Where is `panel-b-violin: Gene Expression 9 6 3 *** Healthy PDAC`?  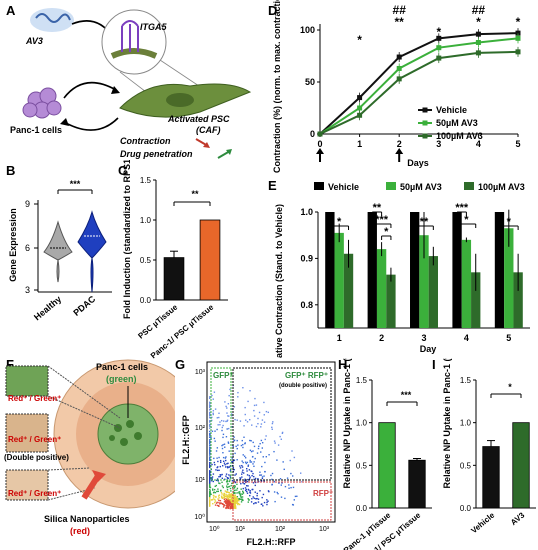 panel-b-violin: Gene Expression 9 6 3 *** Healthy PDAC is located at coordinates (60, 251).